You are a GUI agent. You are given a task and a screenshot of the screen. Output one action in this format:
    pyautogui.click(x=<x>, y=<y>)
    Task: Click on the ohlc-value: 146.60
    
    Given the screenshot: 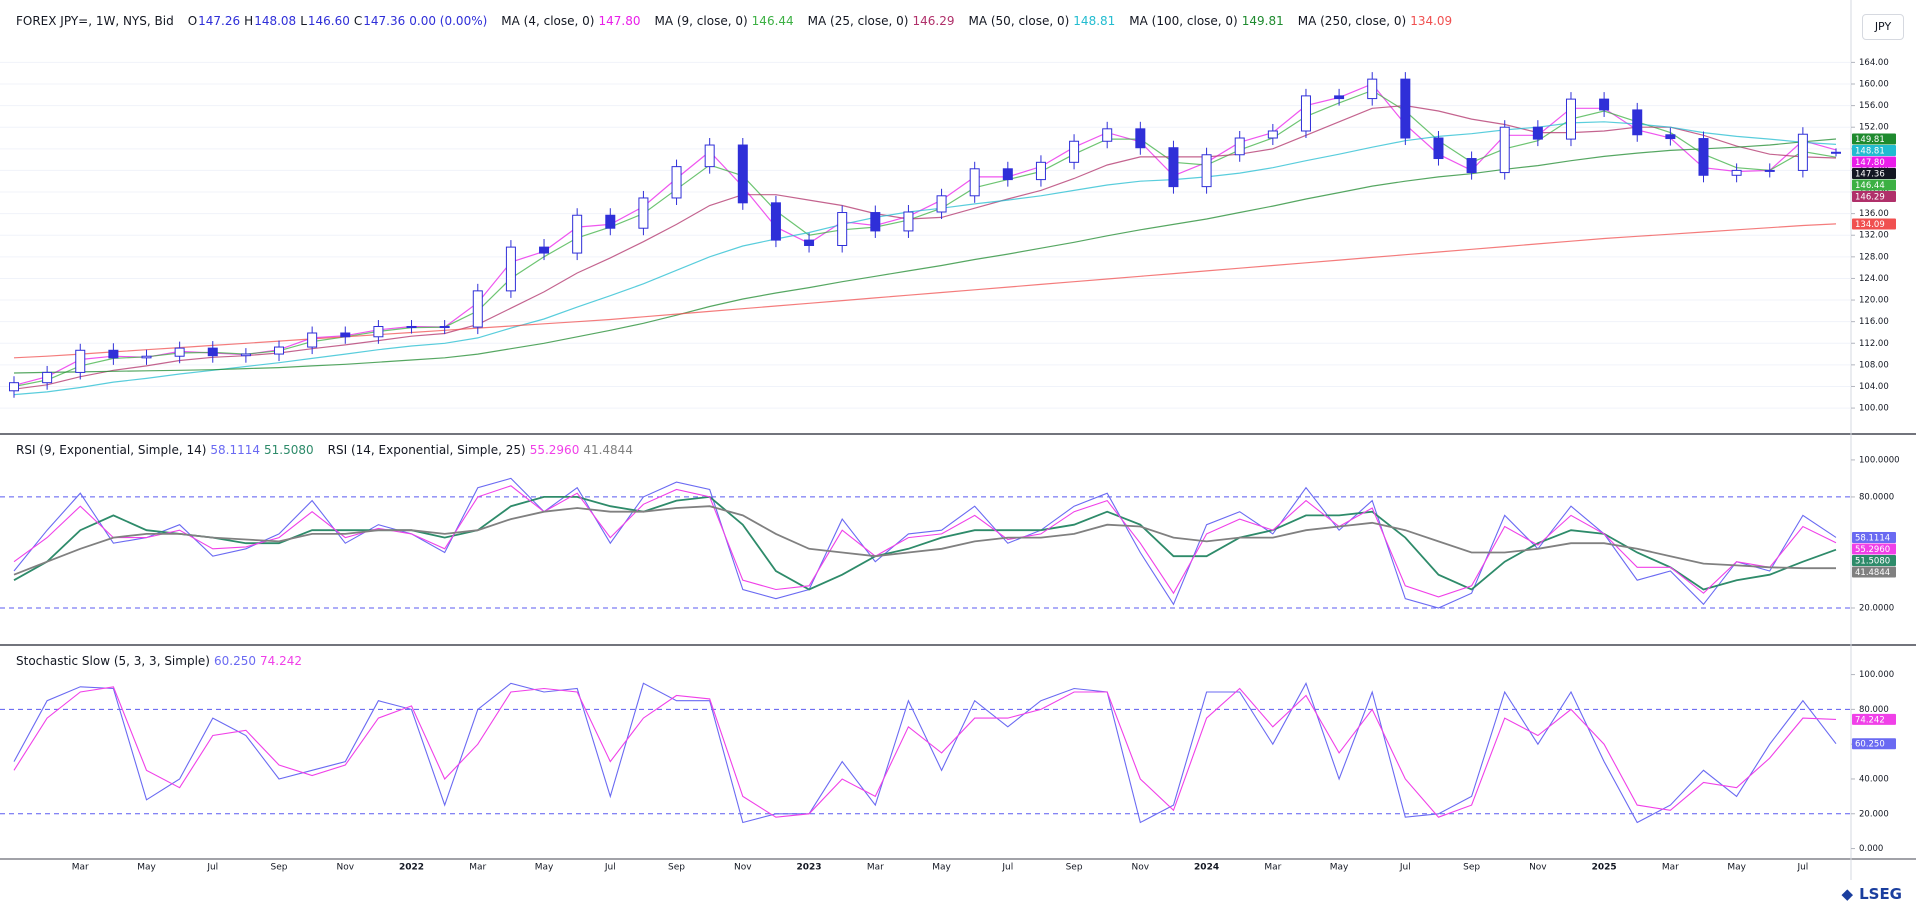 What is the action you would take?
    pyautogui.click(x=328, y=21)
    